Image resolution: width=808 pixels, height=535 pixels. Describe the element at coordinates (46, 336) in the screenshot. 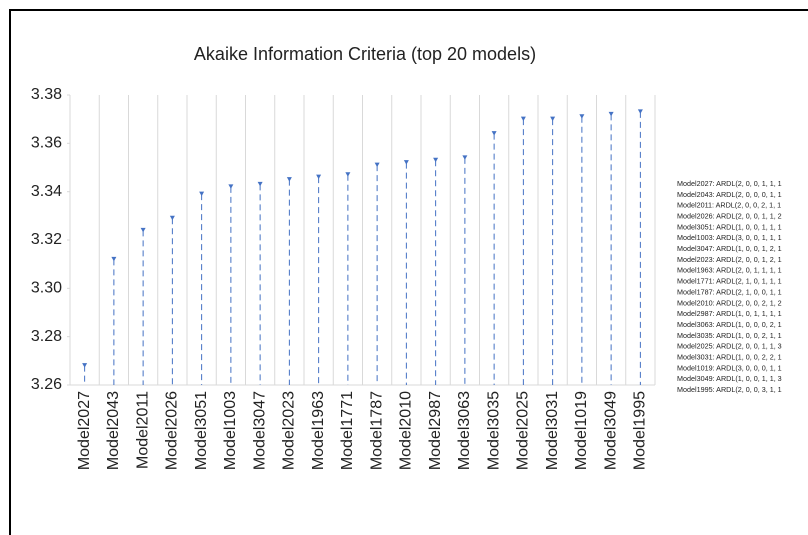

I see `y-tick-label: 3.28` at that location.